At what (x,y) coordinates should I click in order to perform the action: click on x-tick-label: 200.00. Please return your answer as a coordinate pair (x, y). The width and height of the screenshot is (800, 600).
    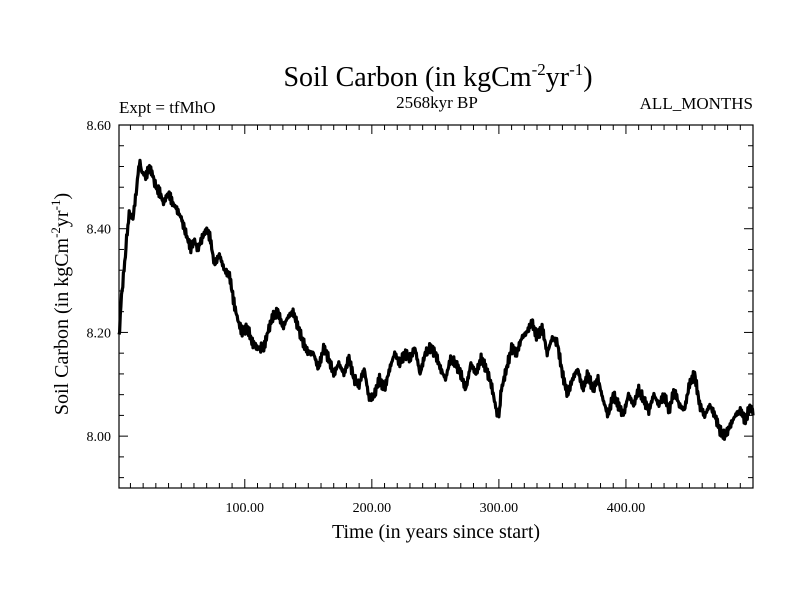
    Looking at the image, I should click on (372, 508).